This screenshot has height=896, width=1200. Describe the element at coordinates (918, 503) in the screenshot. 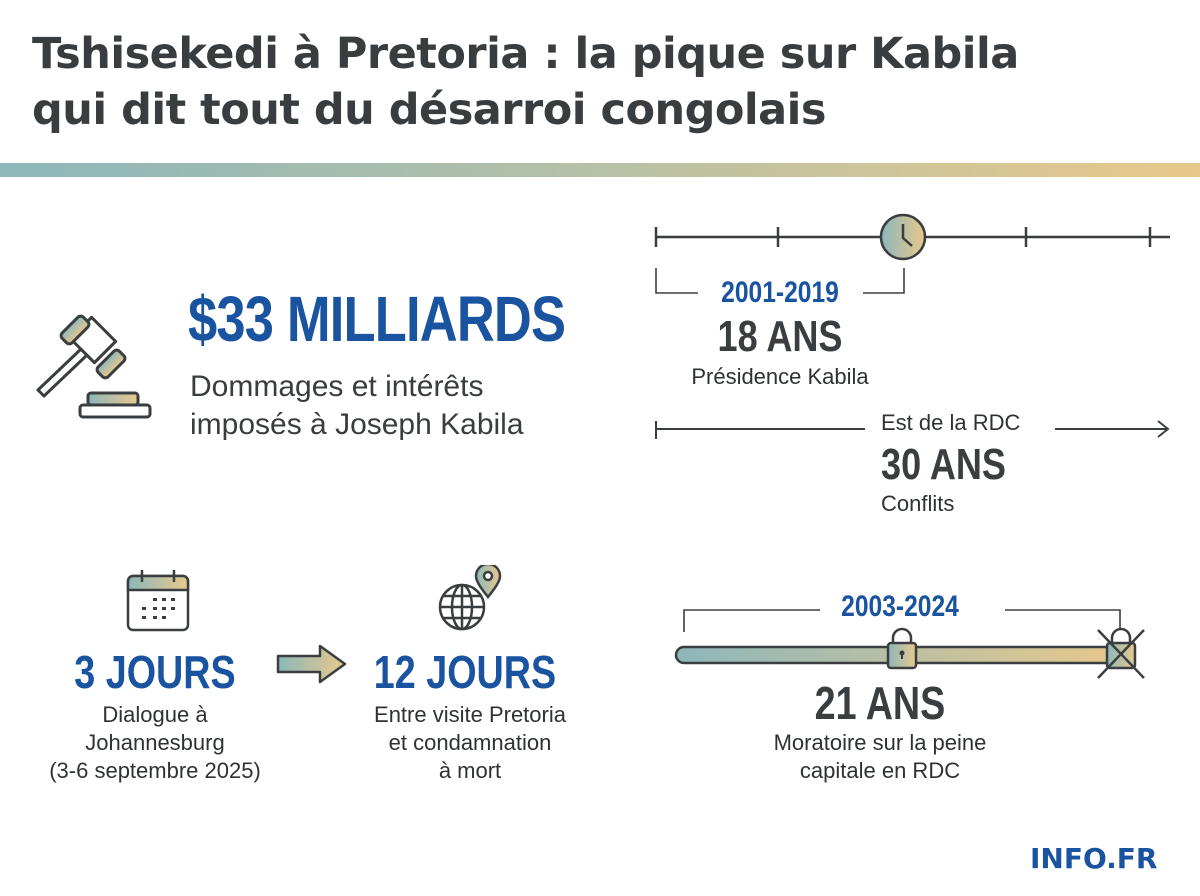

I see `conflicts-label: Conflits` at that location.